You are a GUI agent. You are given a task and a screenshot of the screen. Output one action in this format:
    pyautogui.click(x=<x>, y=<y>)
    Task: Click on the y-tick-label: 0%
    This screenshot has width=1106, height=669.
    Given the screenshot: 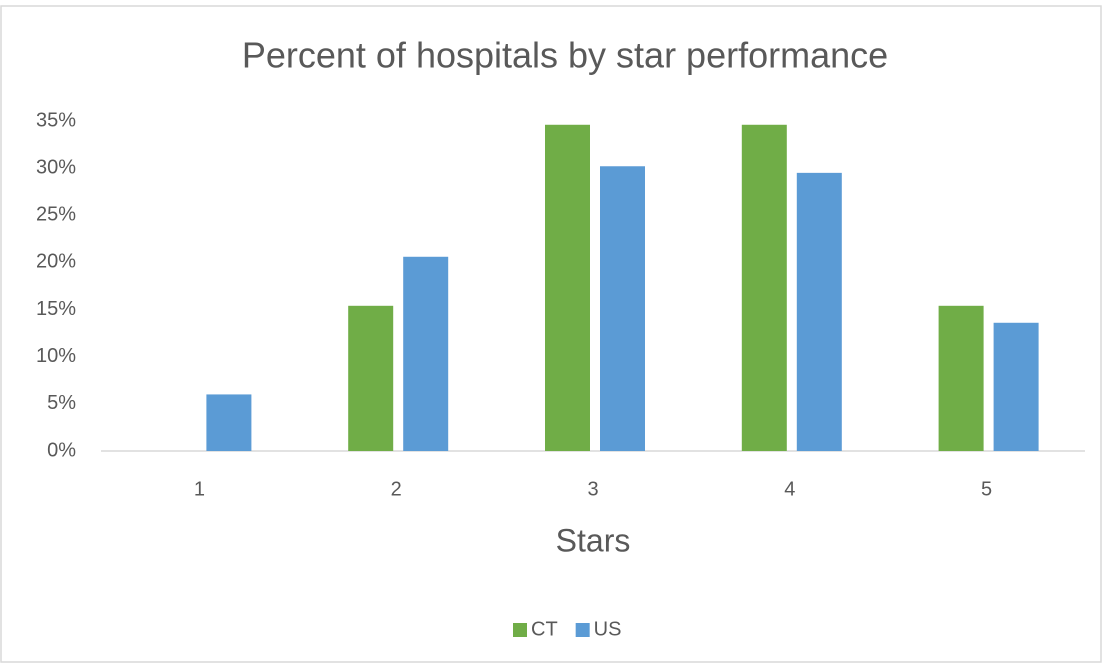 What is the action you would take?
    pyautogui.click(x=61, y=450)
    